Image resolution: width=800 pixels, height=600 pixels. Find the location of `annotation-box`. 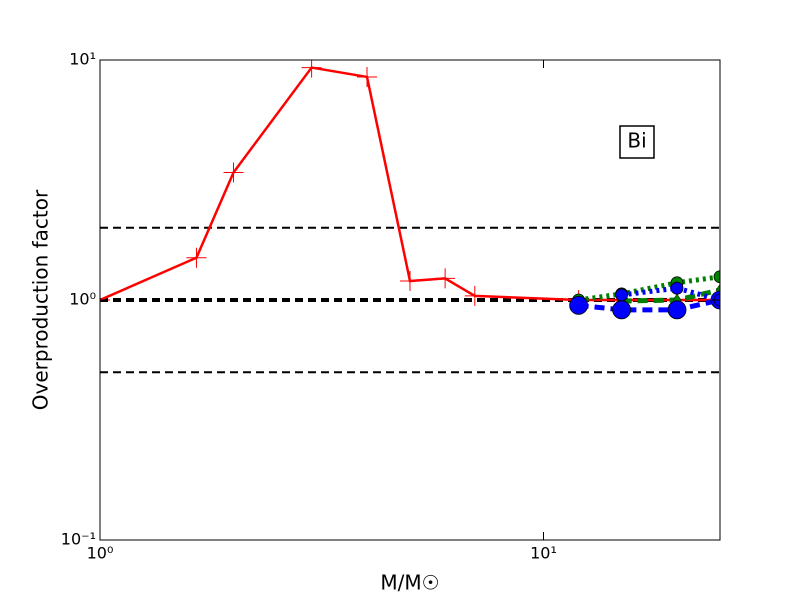

annotation-box is located at coordinates (637, 142).